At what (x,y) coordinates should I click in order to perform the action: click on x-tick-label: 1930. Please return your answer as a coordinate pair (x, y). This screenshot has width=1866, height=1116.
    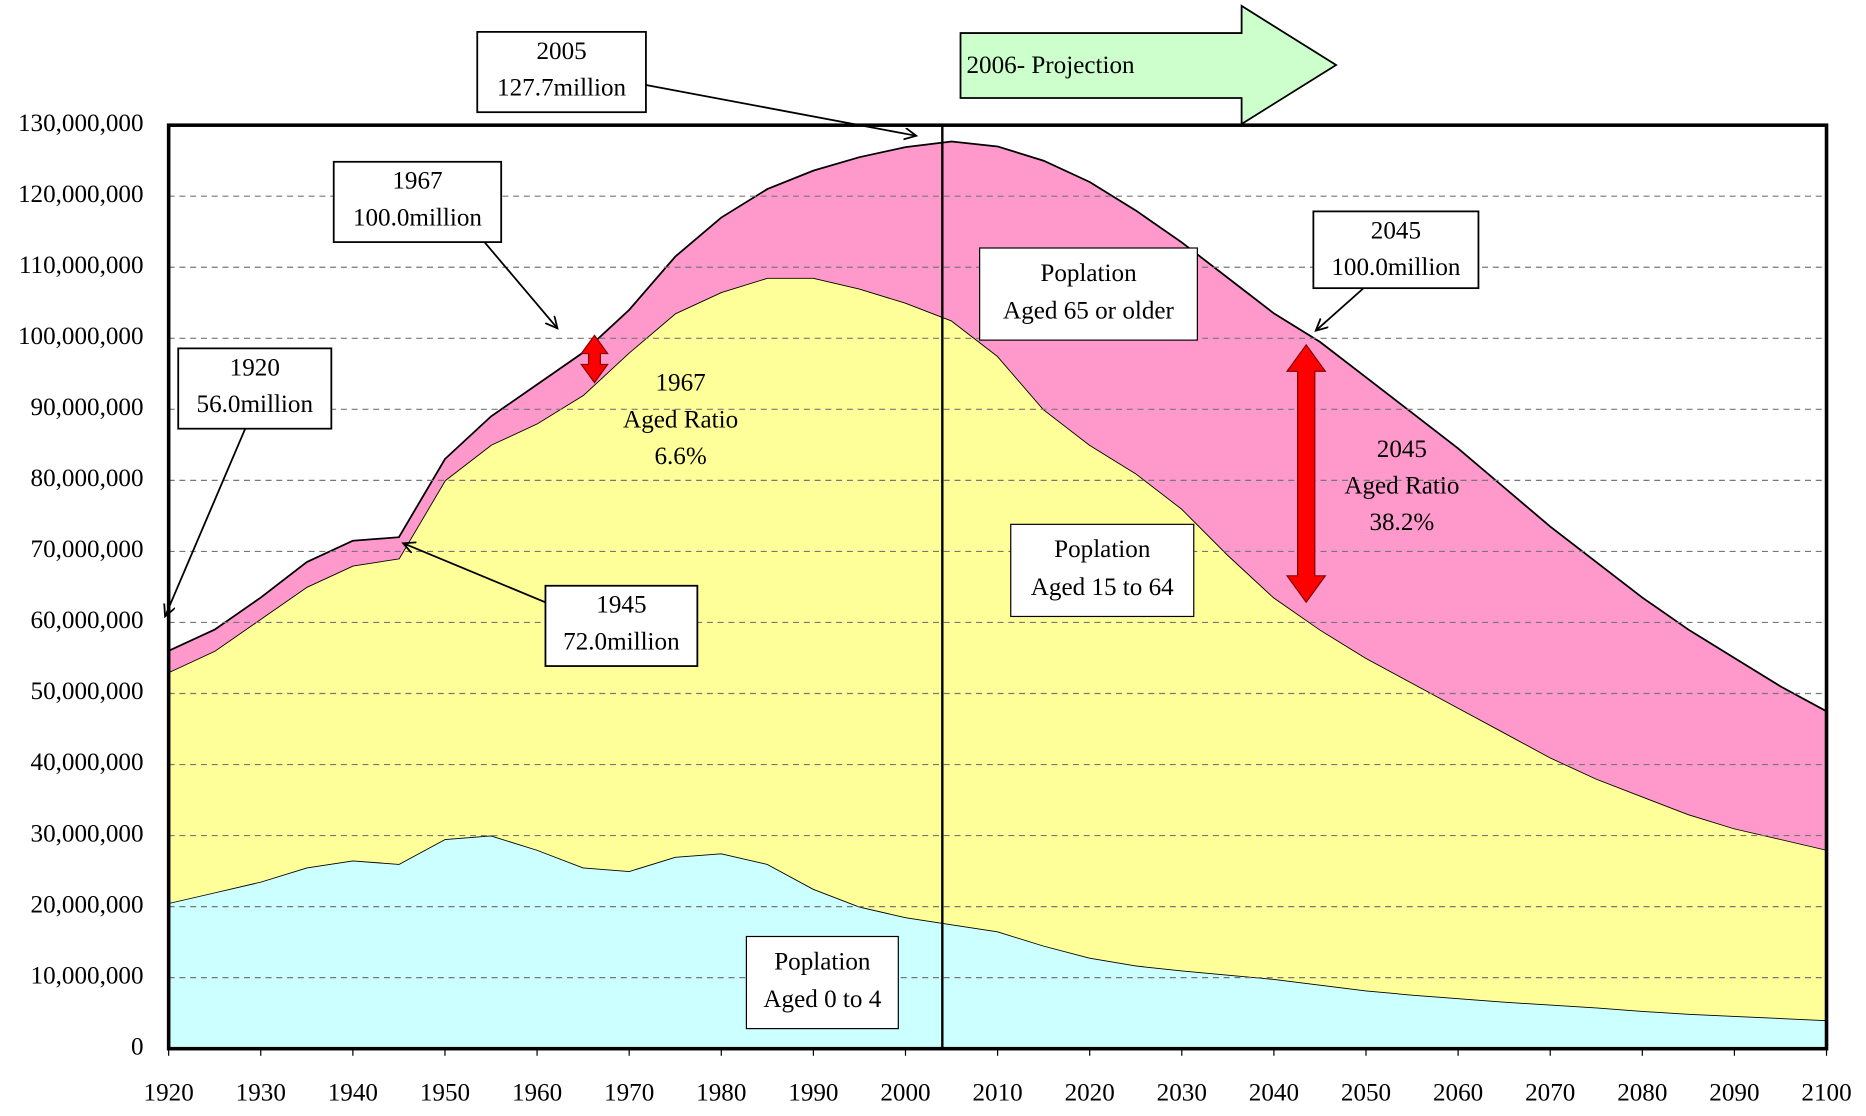
    Looking at the image, I should click on (261, 1093).